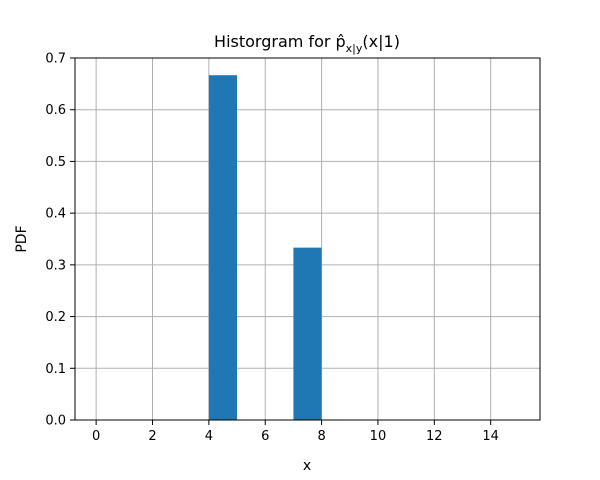 The height and width of the screenshot is (480, 600). What do you see at coordinates (55, 59) in the screenshot?
I see `y-tick-label: 0.7` at bounding box center [55, 59].